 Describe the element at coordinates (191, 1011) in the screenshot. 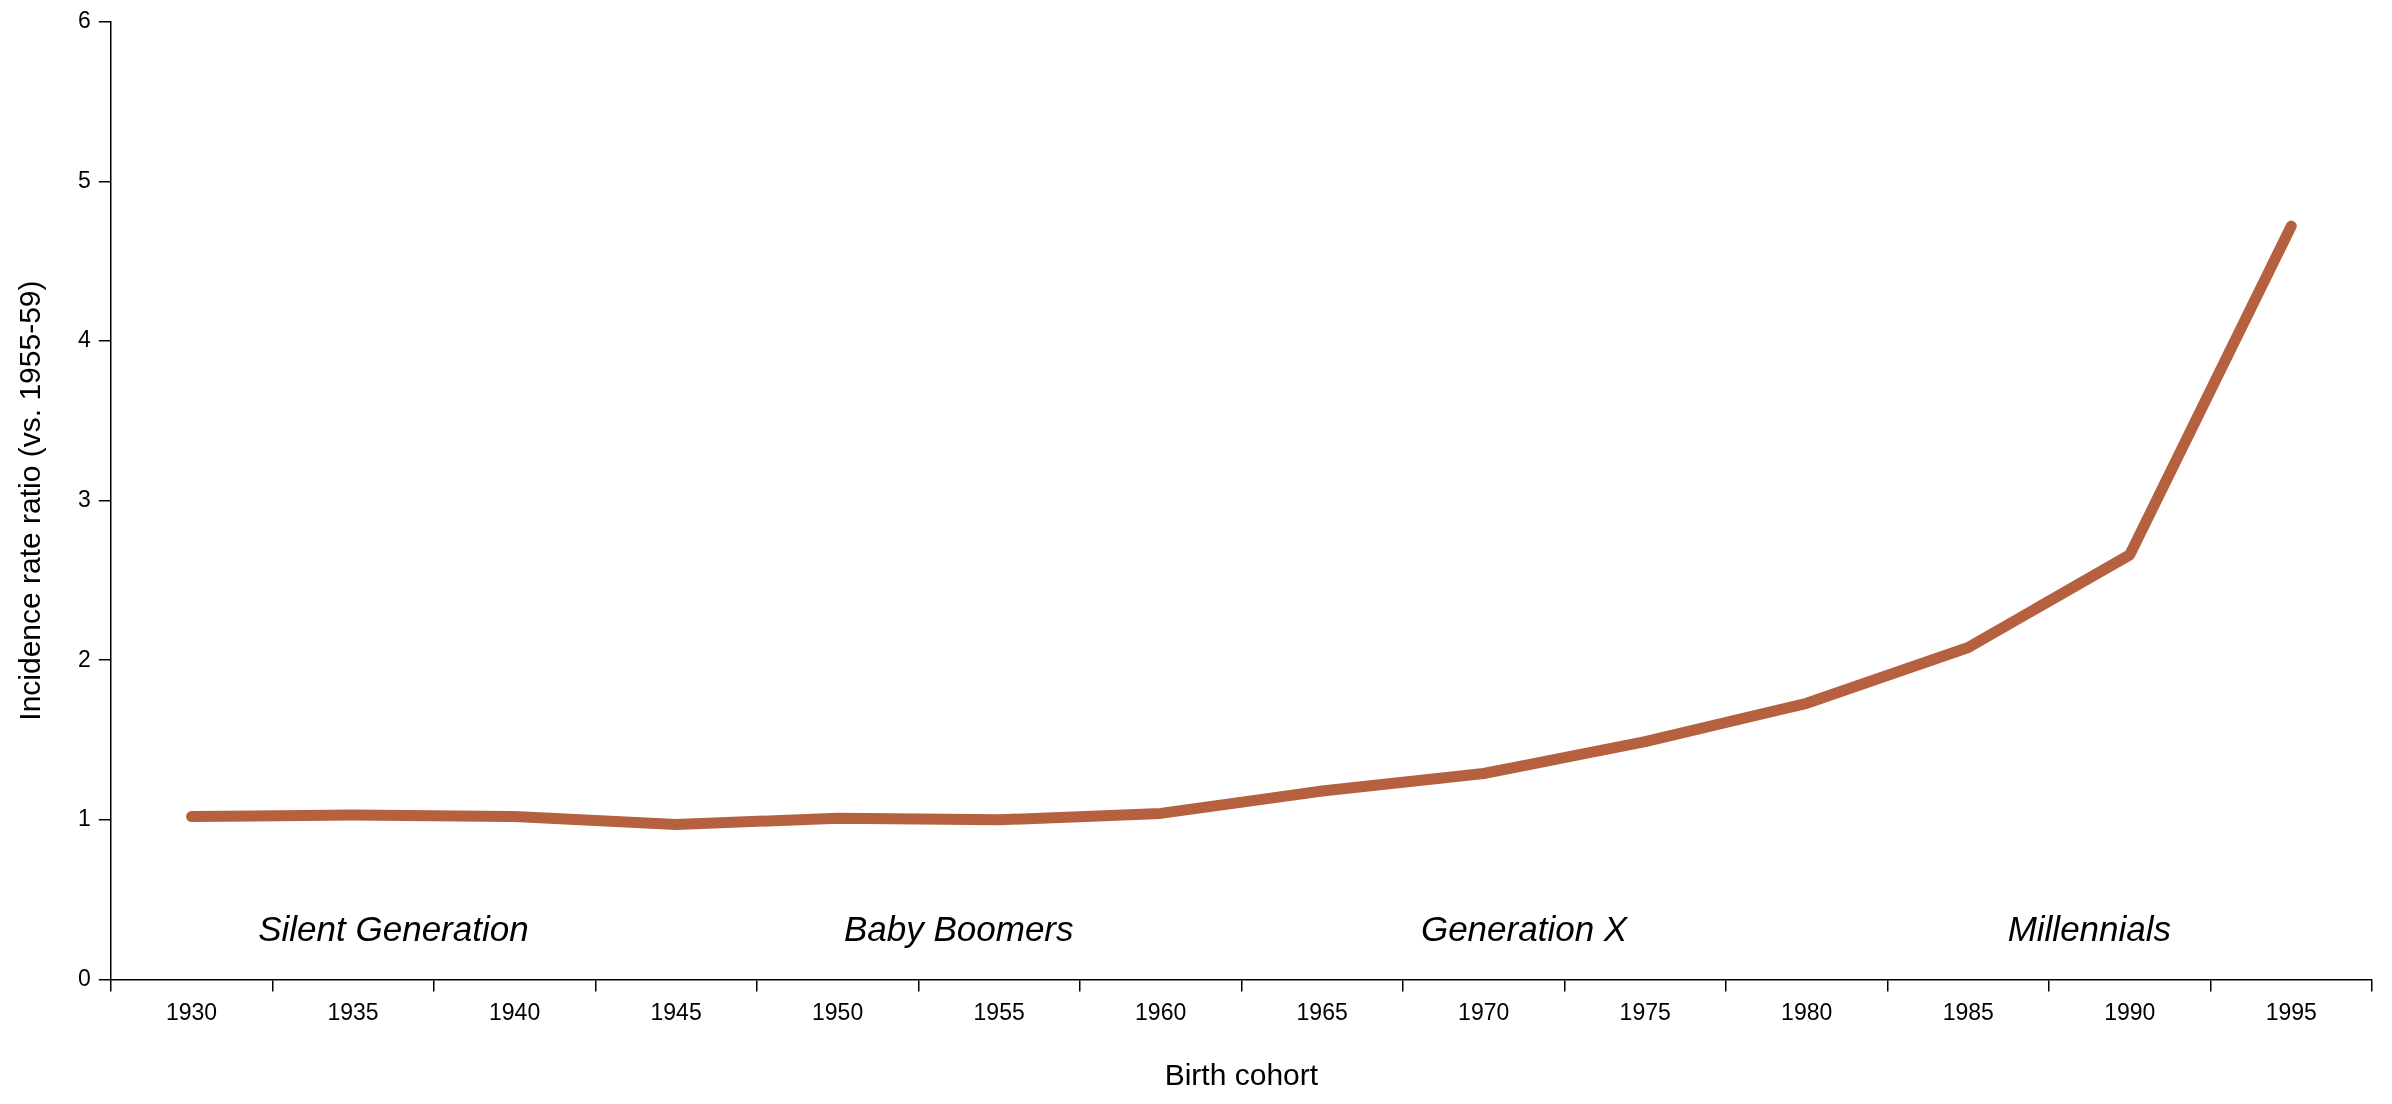

I see `x-tick-label: 1930` at that location.